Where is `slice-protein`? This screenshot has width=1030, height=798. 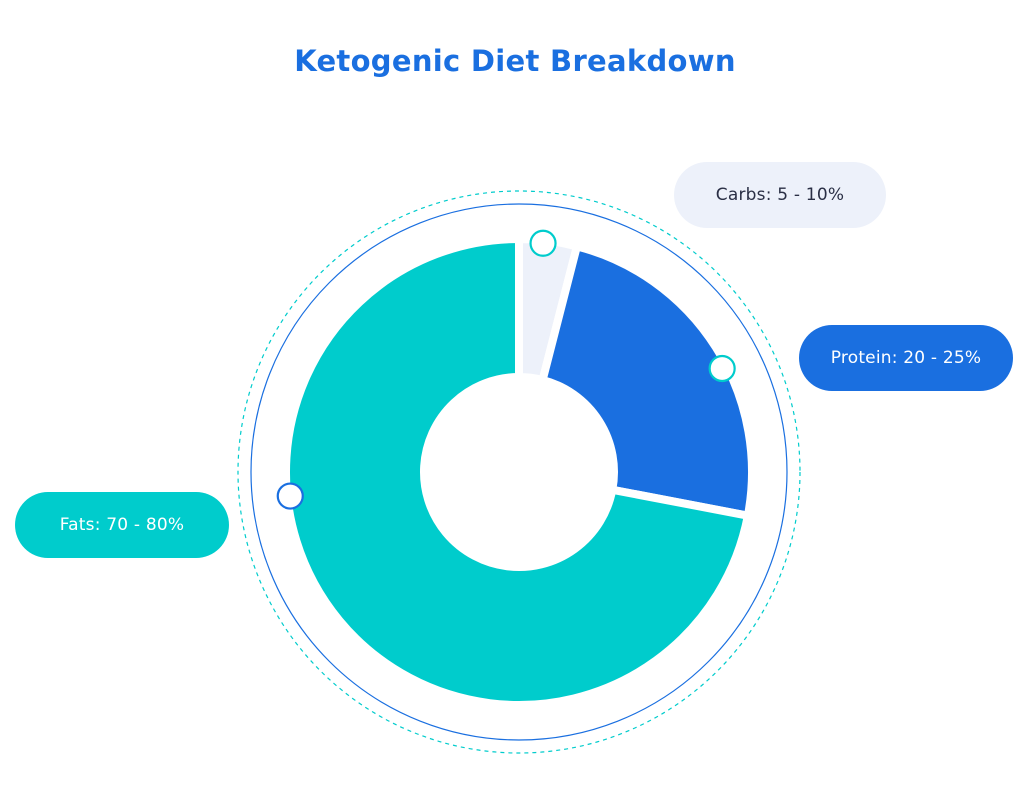 slice-protein is located at coordinates (646, 381).